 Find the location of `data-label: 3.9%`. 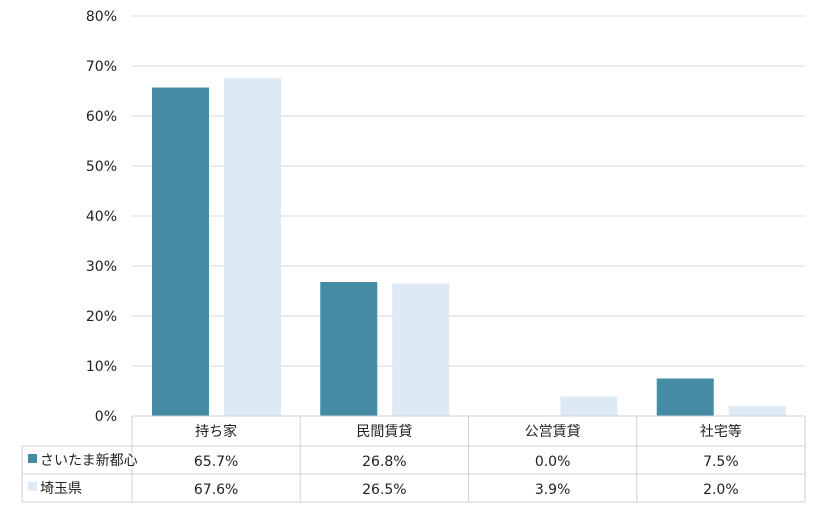

data-label: 3.9% is located at coordinates (553, 490).